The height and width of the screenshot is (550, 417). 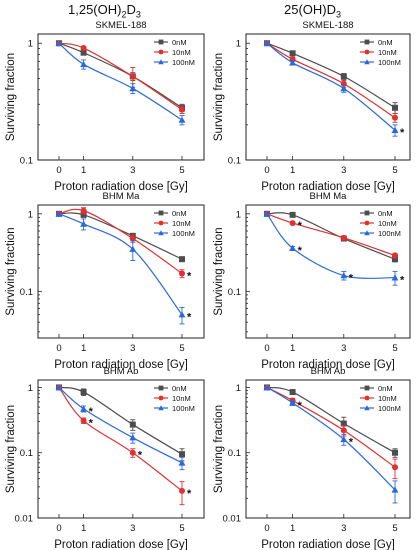 I want to click on legend-label: 0nM, so click(x=179, y=213).